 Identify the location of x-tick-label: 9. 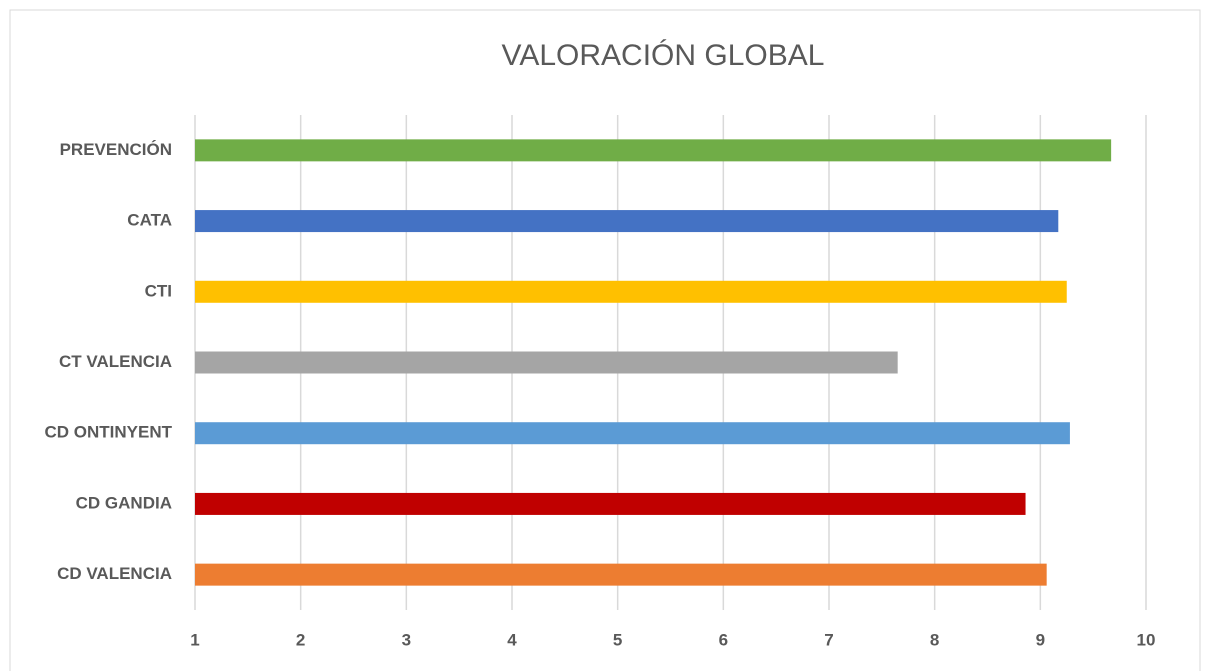
(1040, 639).